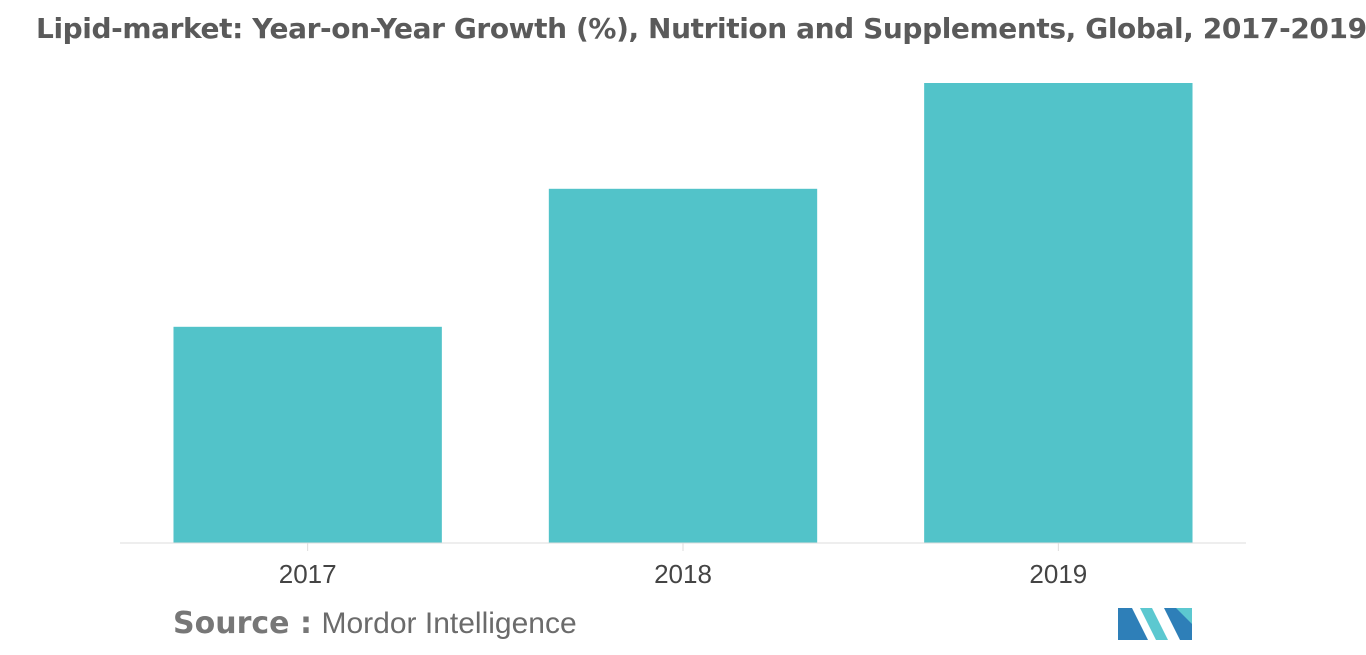 Image resolution: width=1366 pixels, height=655 pixels. Describe the element at coordinates (1058, 574) in the screenshot. I see `x-tick-label-2019: 2019` at that location.